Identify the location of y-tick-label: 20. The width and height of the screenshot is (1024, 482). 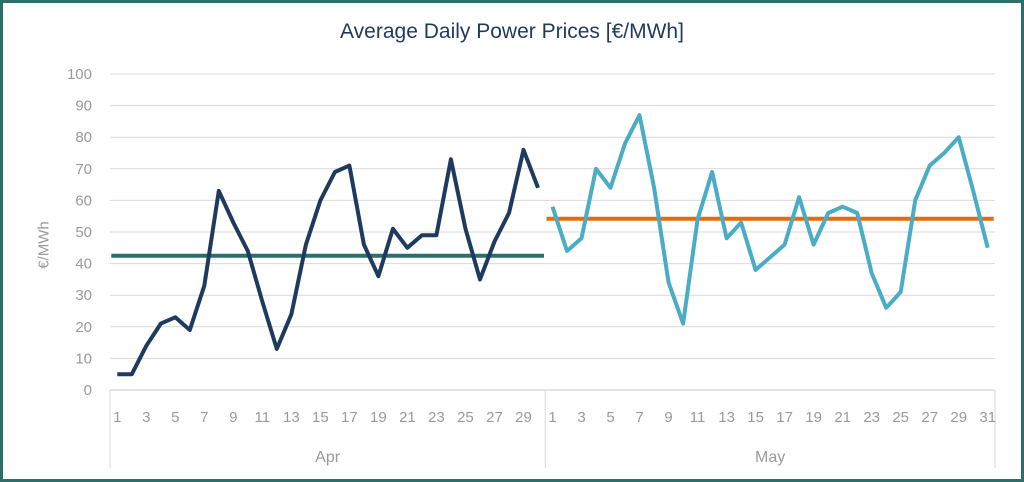
(83, 327).